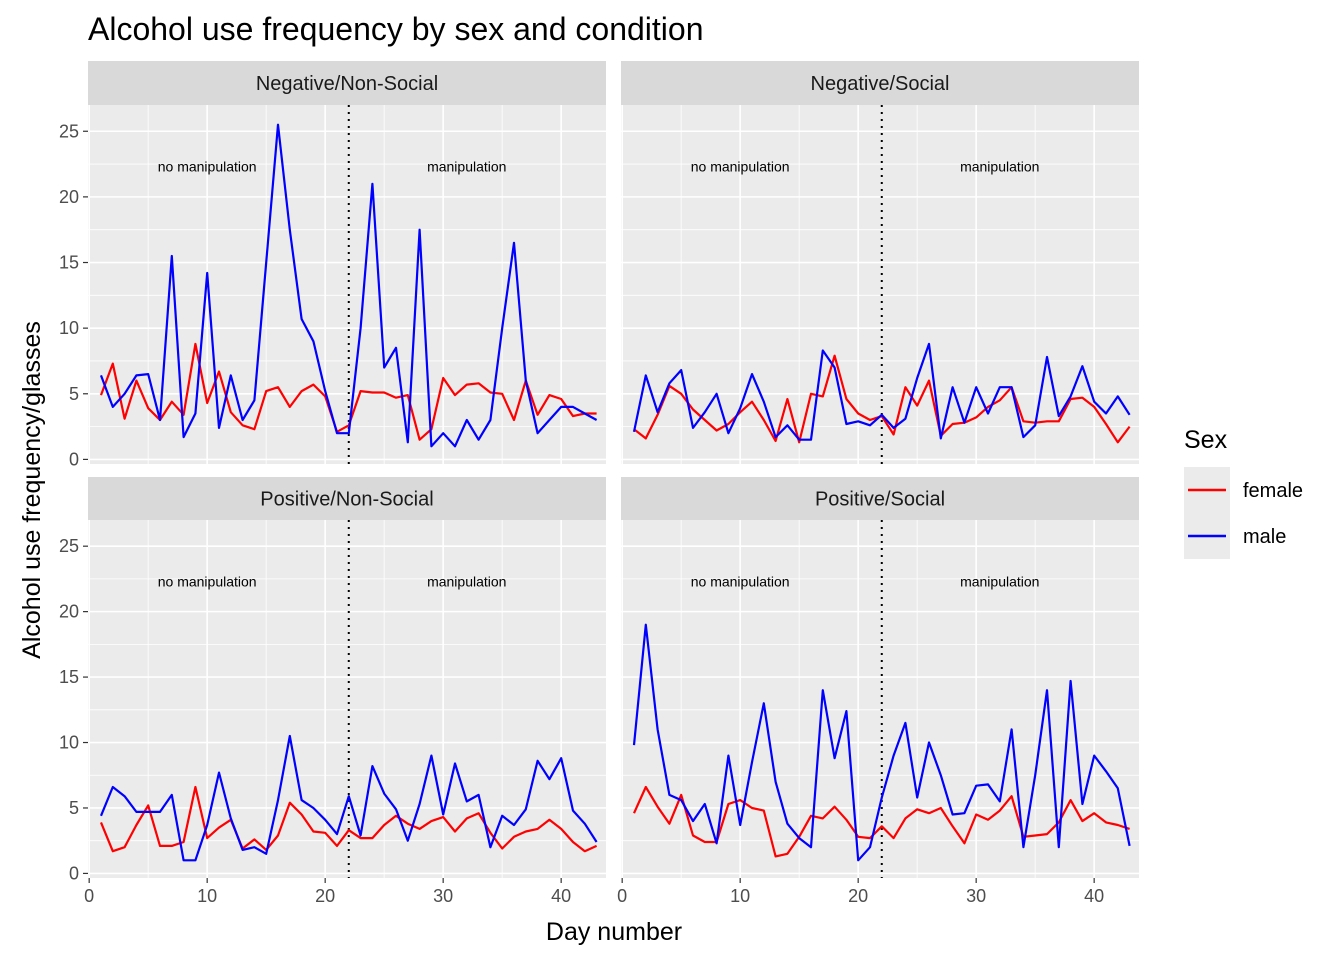 This screenshot has height=960, width=1344. What do you see at coordinates (614, 932) in the screenshot?
I see `x-axis-title: Day number` at bounding box center [614, 932].